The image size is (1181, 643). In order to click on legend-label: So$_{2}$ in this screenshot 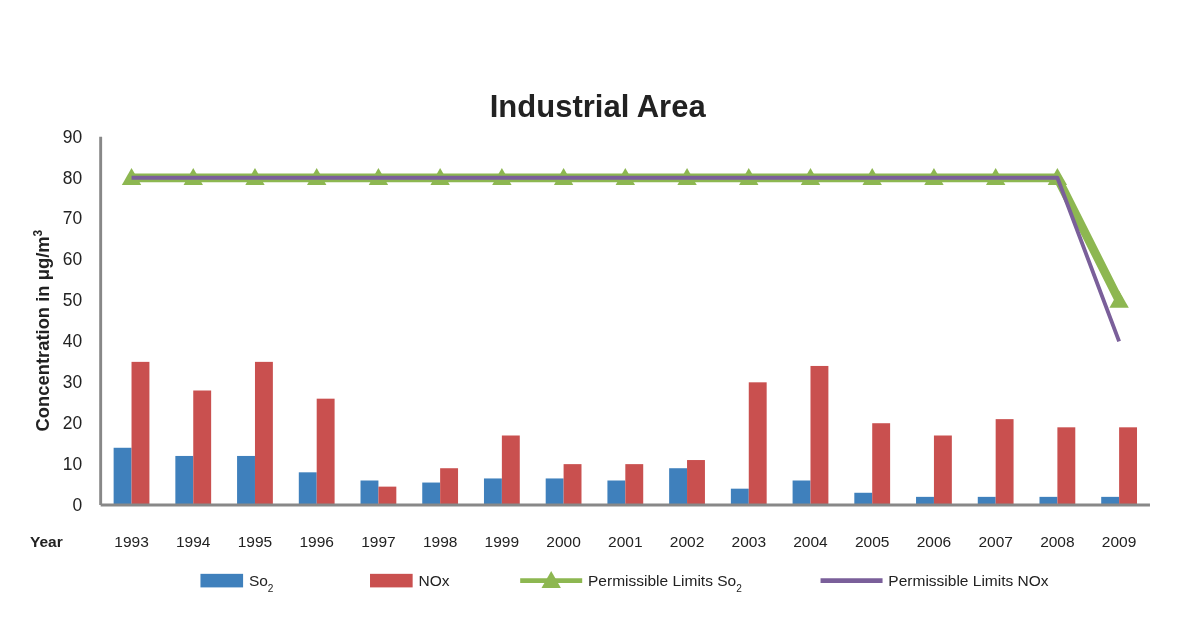, I will do `click(261, 583)`.